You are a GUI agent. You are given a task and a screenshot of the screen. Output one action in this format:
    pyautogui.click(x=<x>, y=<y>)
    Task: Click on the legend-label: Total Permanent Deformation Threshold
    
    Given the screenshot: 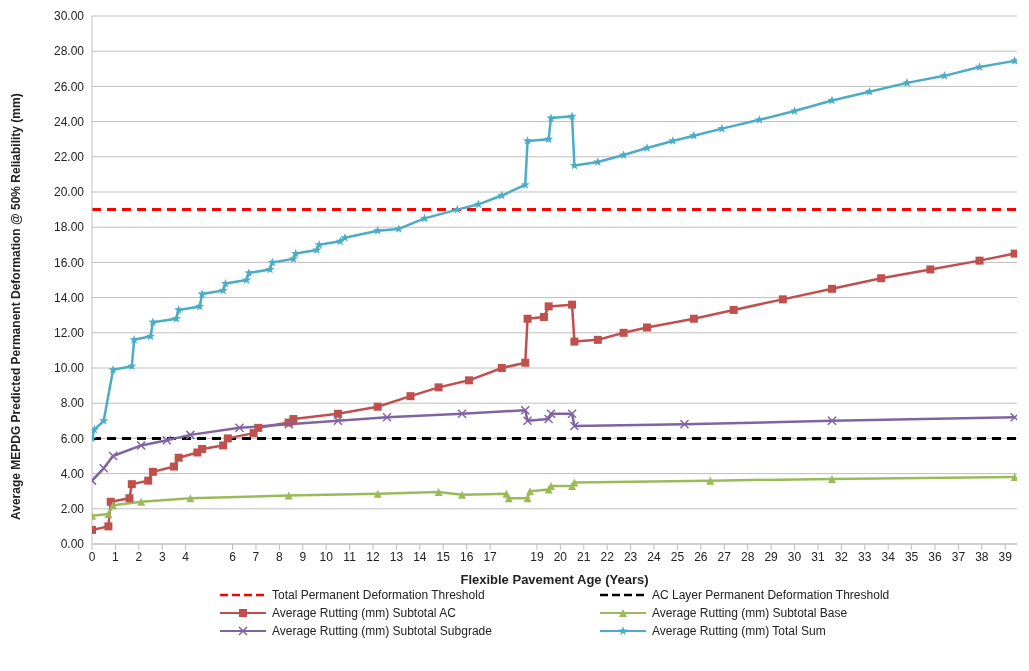 What is the action you would take?
    pyautogui.click(x=378, y=595)
    